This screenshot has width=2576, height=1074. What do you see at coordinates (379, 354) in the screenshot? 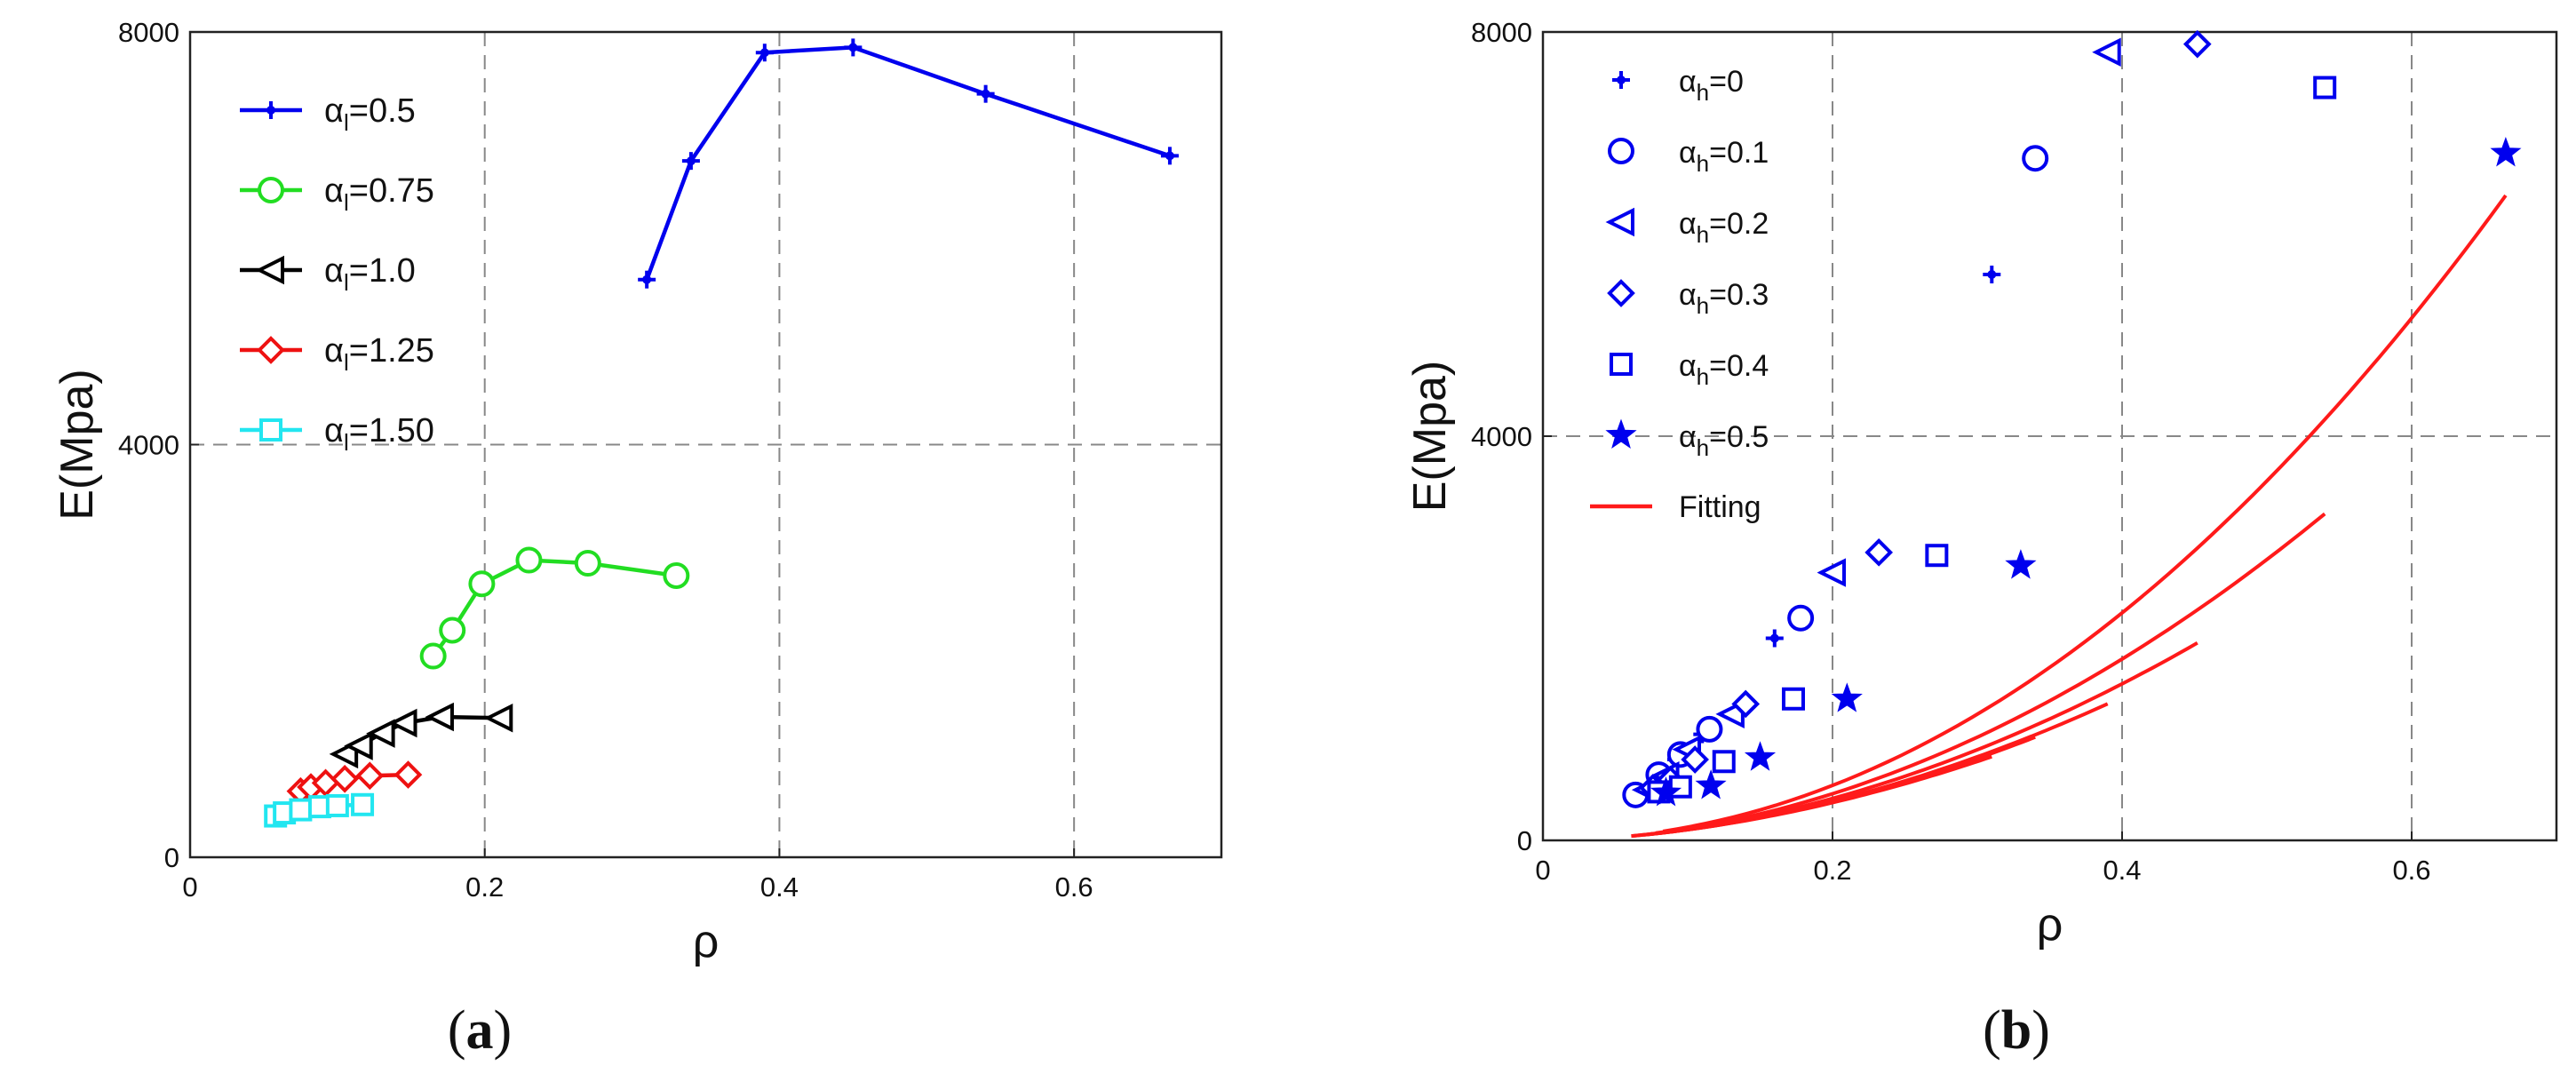
I see `legend-label-3: αl=1.25` at bounding box center [379, 354].